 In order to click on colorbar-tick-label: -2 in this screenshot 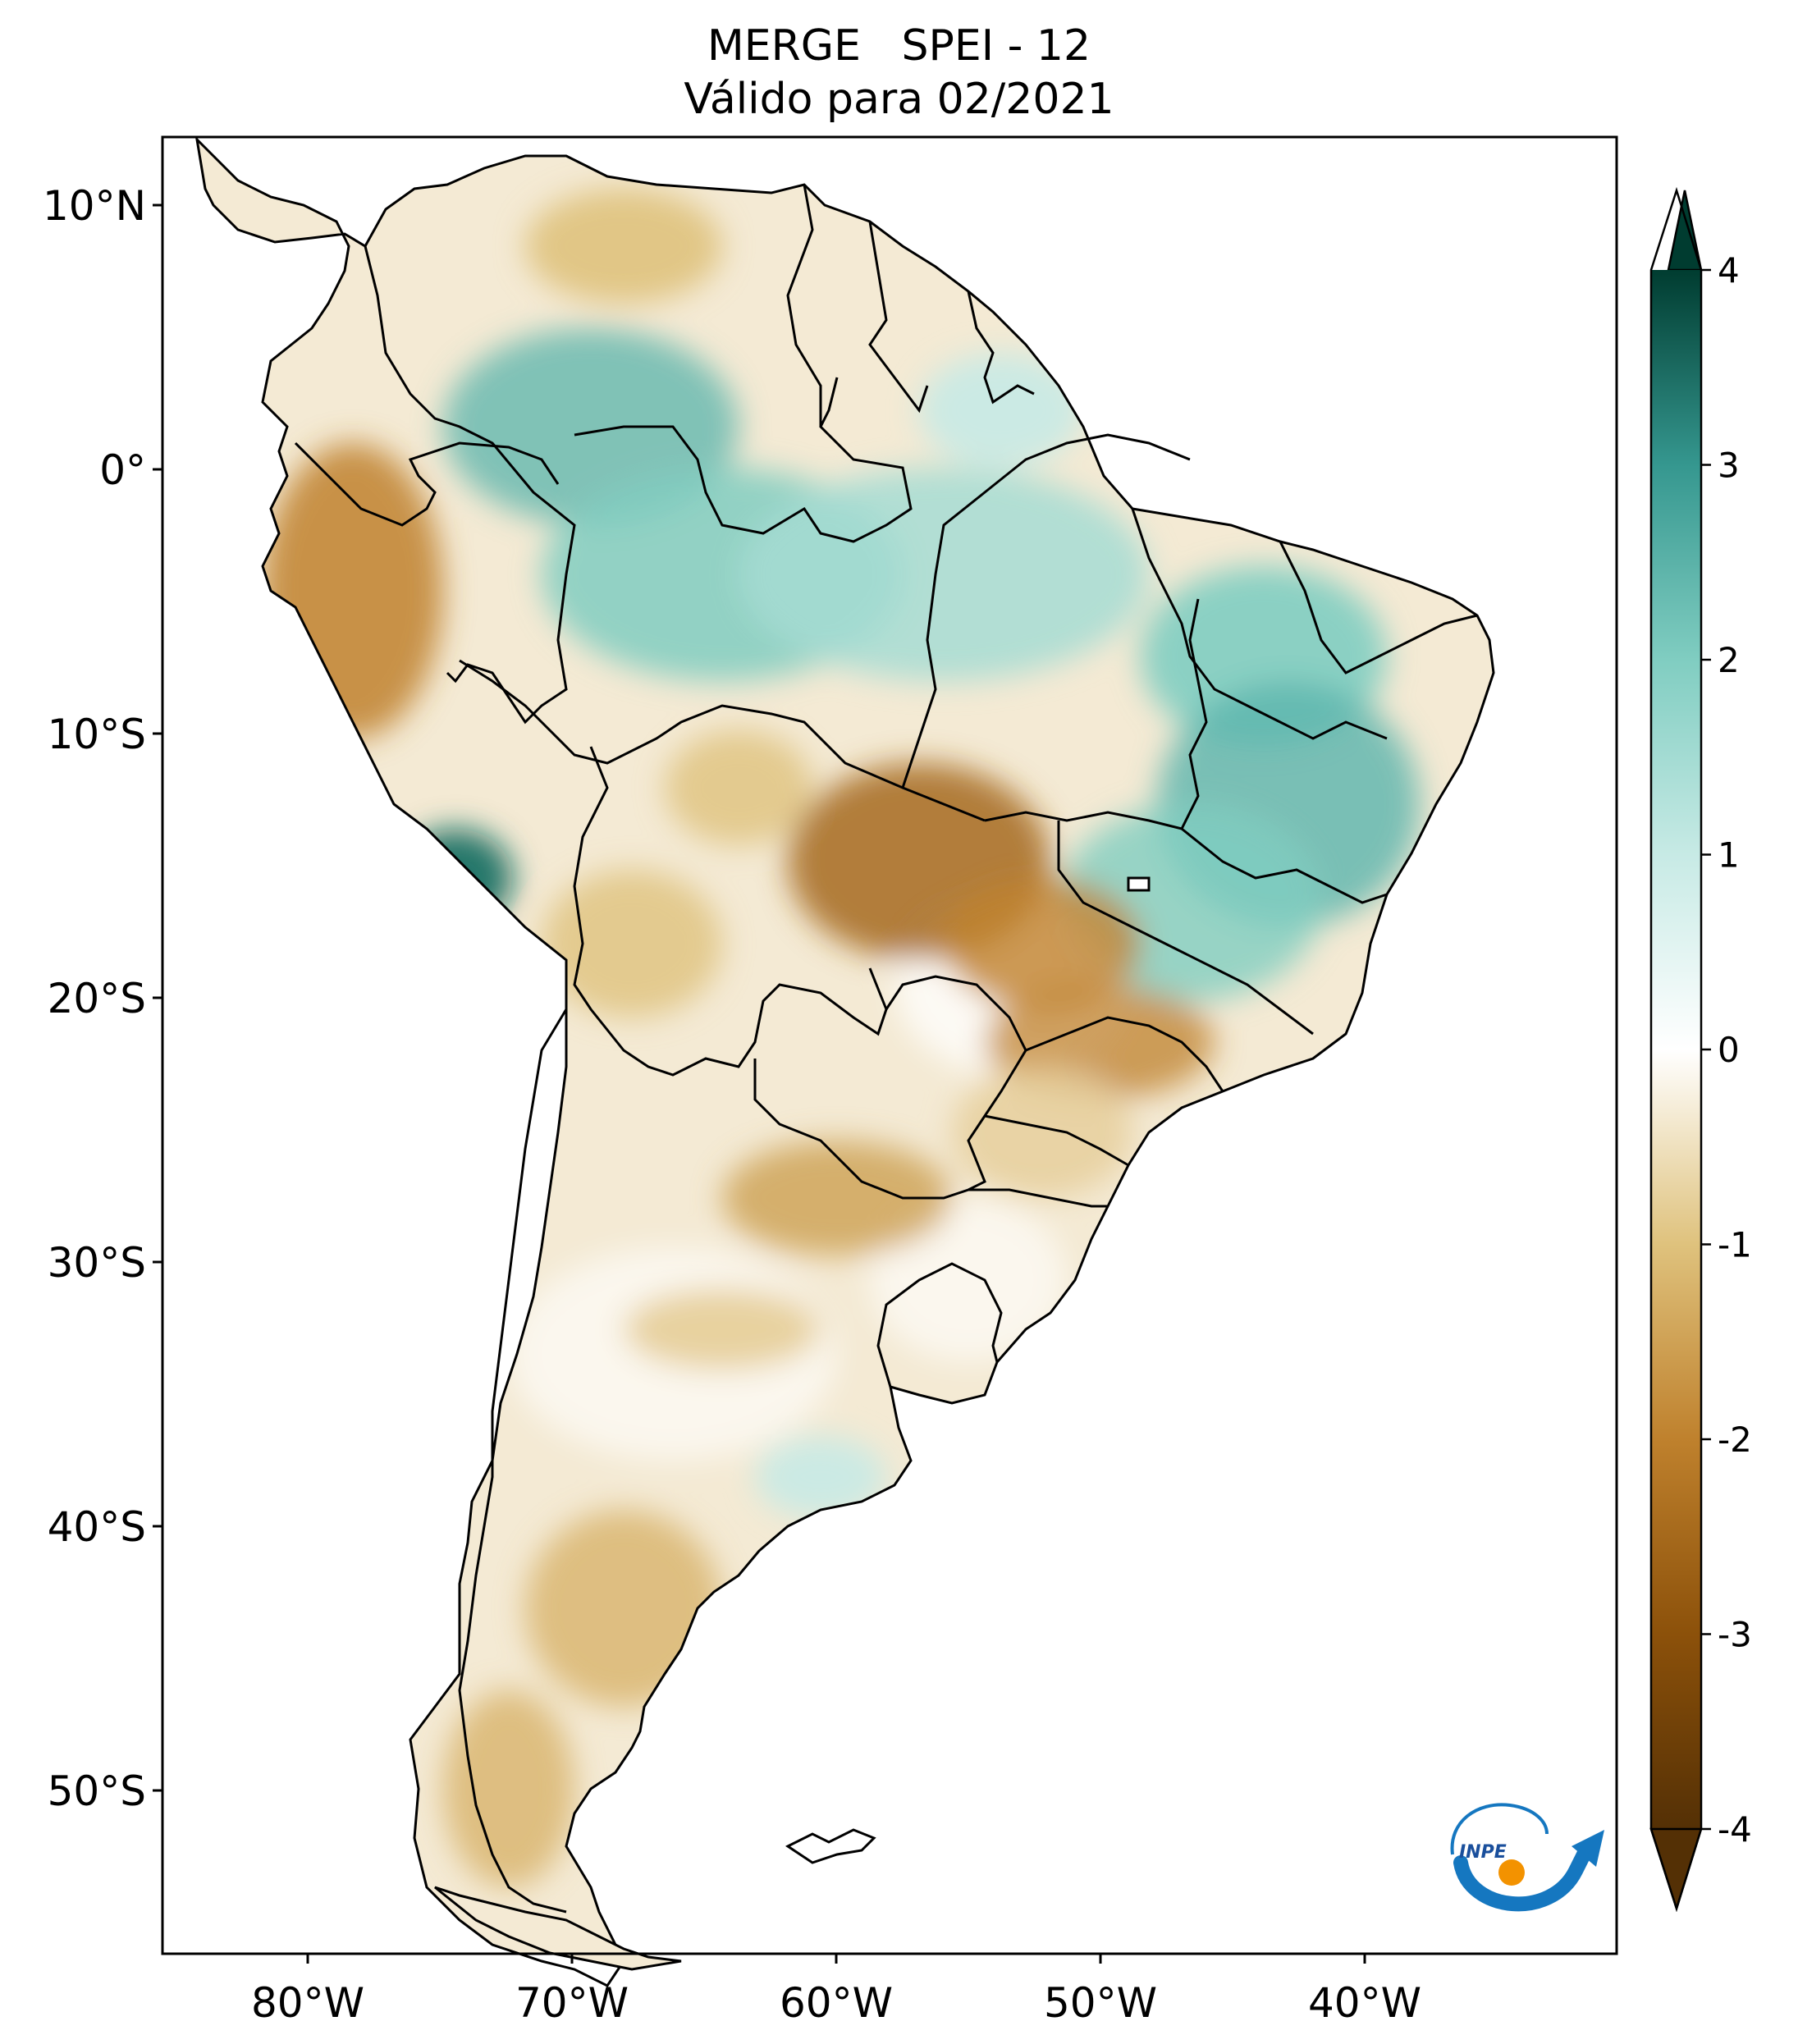, I will do `click(1735, 1440)`.